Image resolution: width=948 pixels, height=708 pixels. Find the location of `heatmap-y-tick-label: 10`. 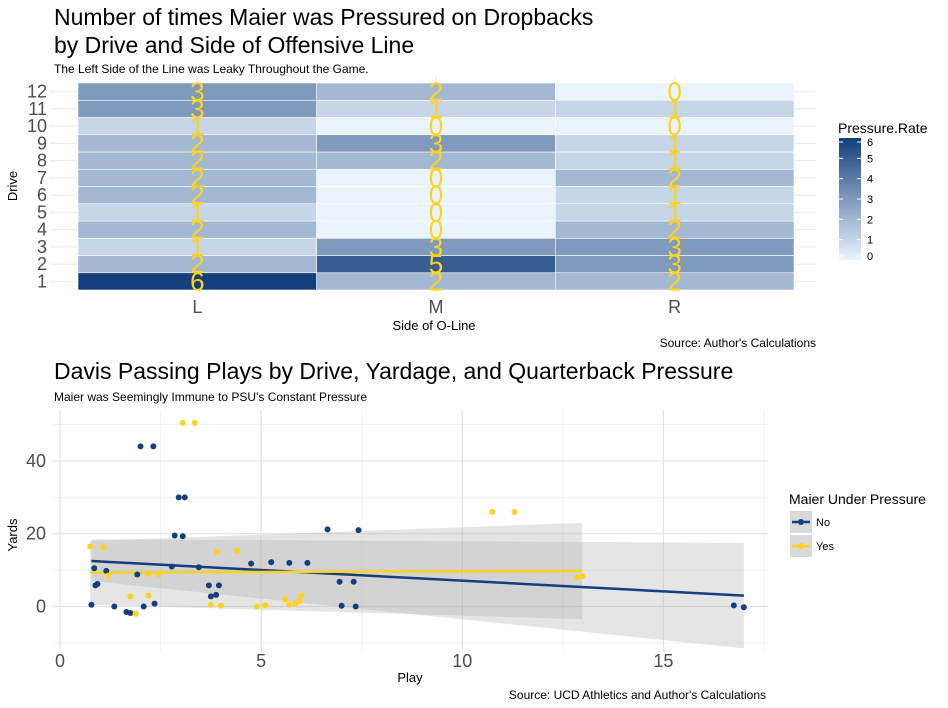

heatmap-y-tick-label: 10 is located at coordinates (37, 126).